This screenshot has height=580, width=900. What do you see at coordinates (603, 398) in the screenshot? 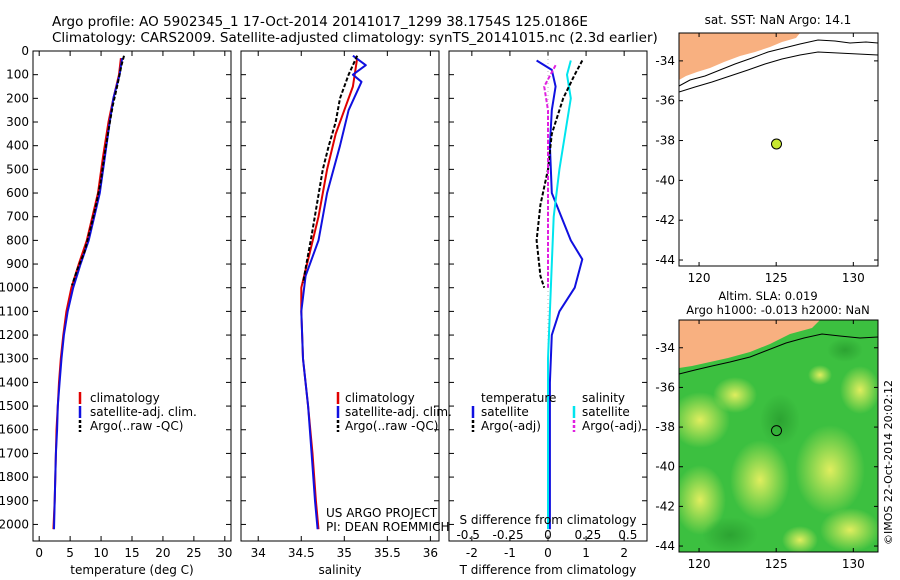
I see `legend-salinity-title: salinity` at bounding box center [603, 398].